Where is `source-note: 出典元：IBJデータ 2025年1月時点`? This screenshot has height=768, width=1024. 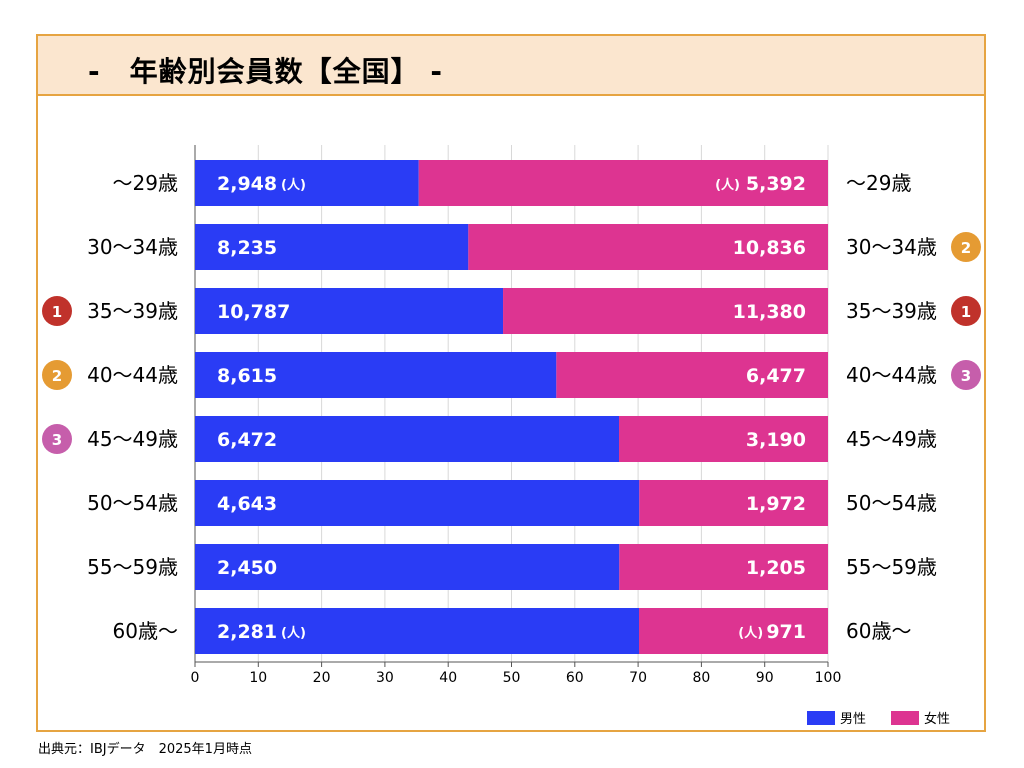 source-note: 出典元：IBJデータ 2025年1月時点 is located at coordinates (145, 749).